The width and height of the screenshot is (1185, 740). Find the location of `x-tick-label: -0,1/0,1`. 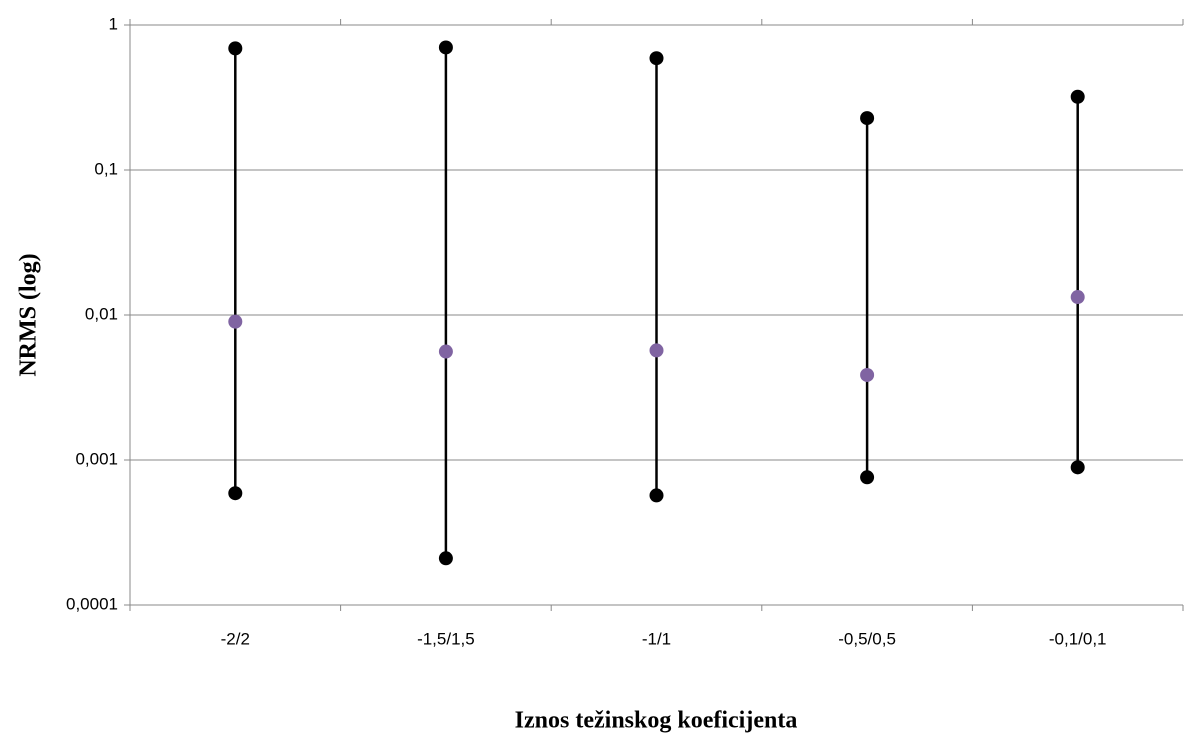

x-tick-label: -0,1/0,1 is located at coordinates (1078, 638).